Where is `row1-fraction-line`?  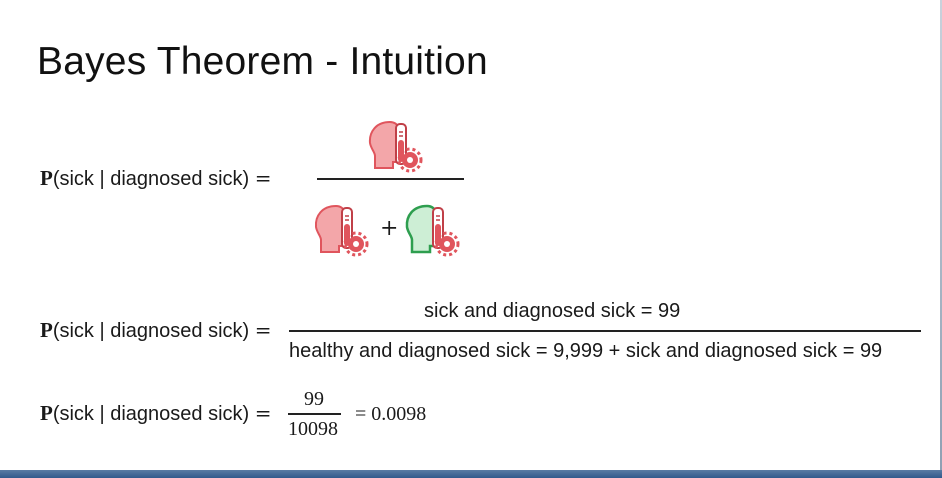
row1-fraction-line is located at coordinates (390, 179).